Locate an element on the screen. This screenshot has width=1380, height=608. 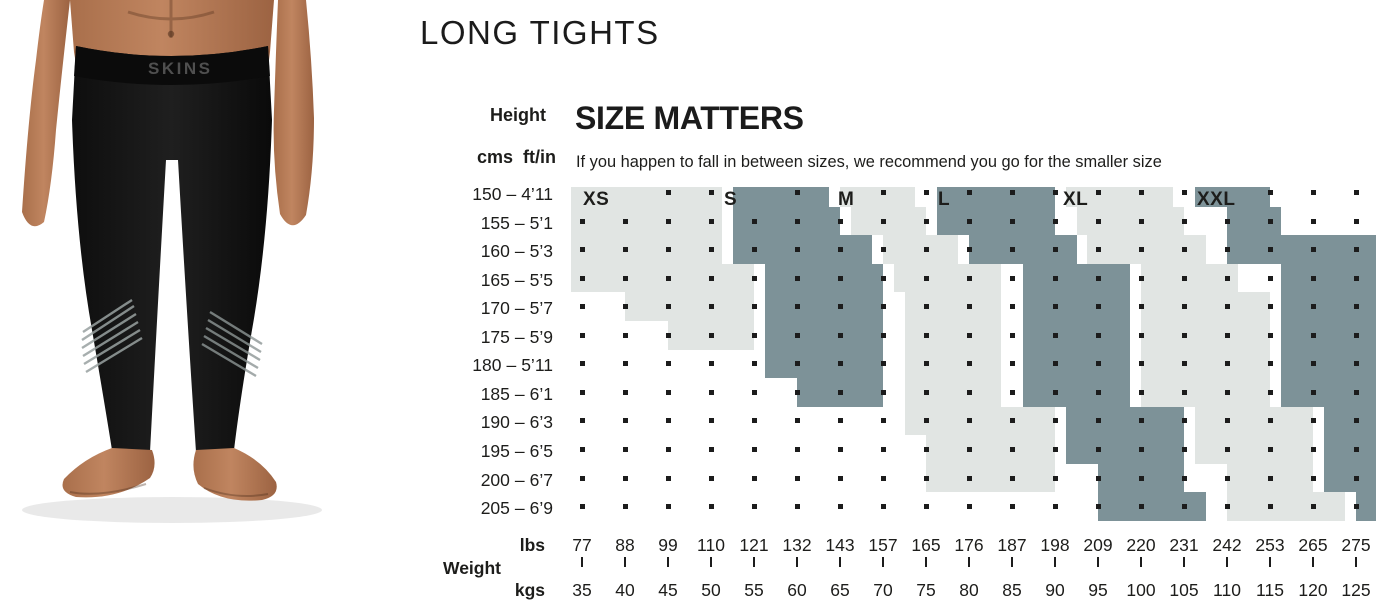
size-band-xs is located at coordinates (646, 197).